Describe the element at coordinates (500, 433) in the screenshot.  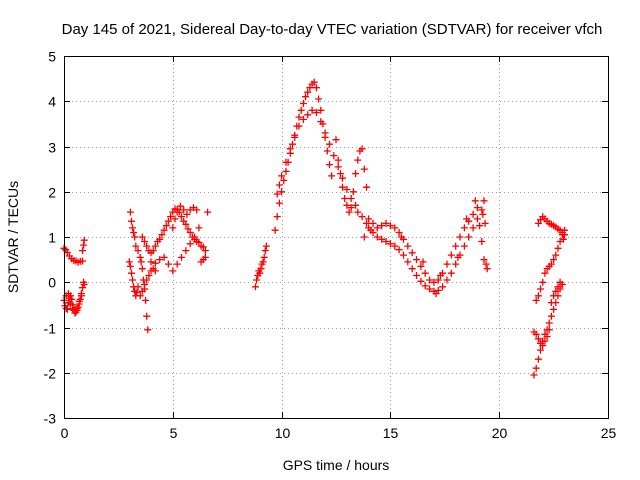
I see `x-tick-label: 20` at that location.